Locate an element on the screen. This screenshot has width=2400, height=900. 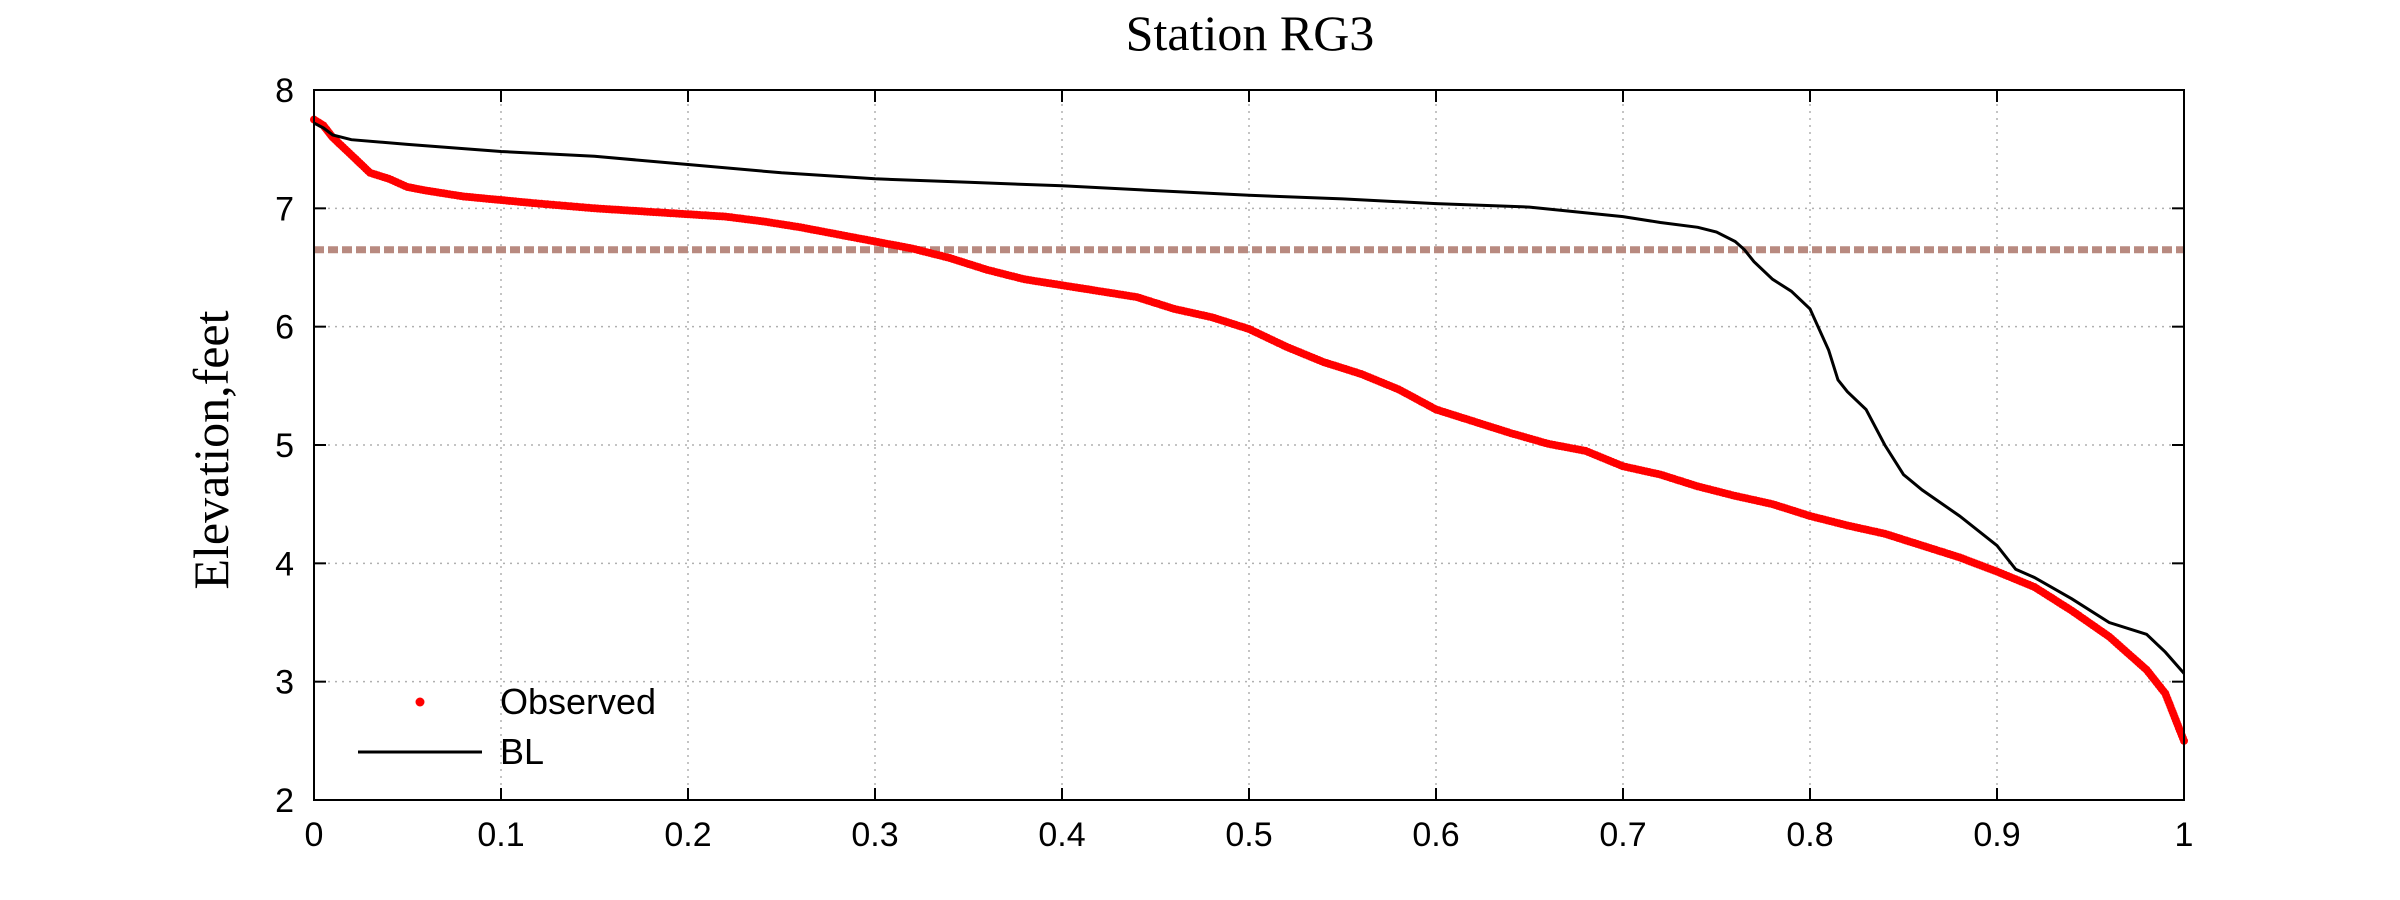
x-tick-label: 0.7 is located at coordinates (1622, 835).